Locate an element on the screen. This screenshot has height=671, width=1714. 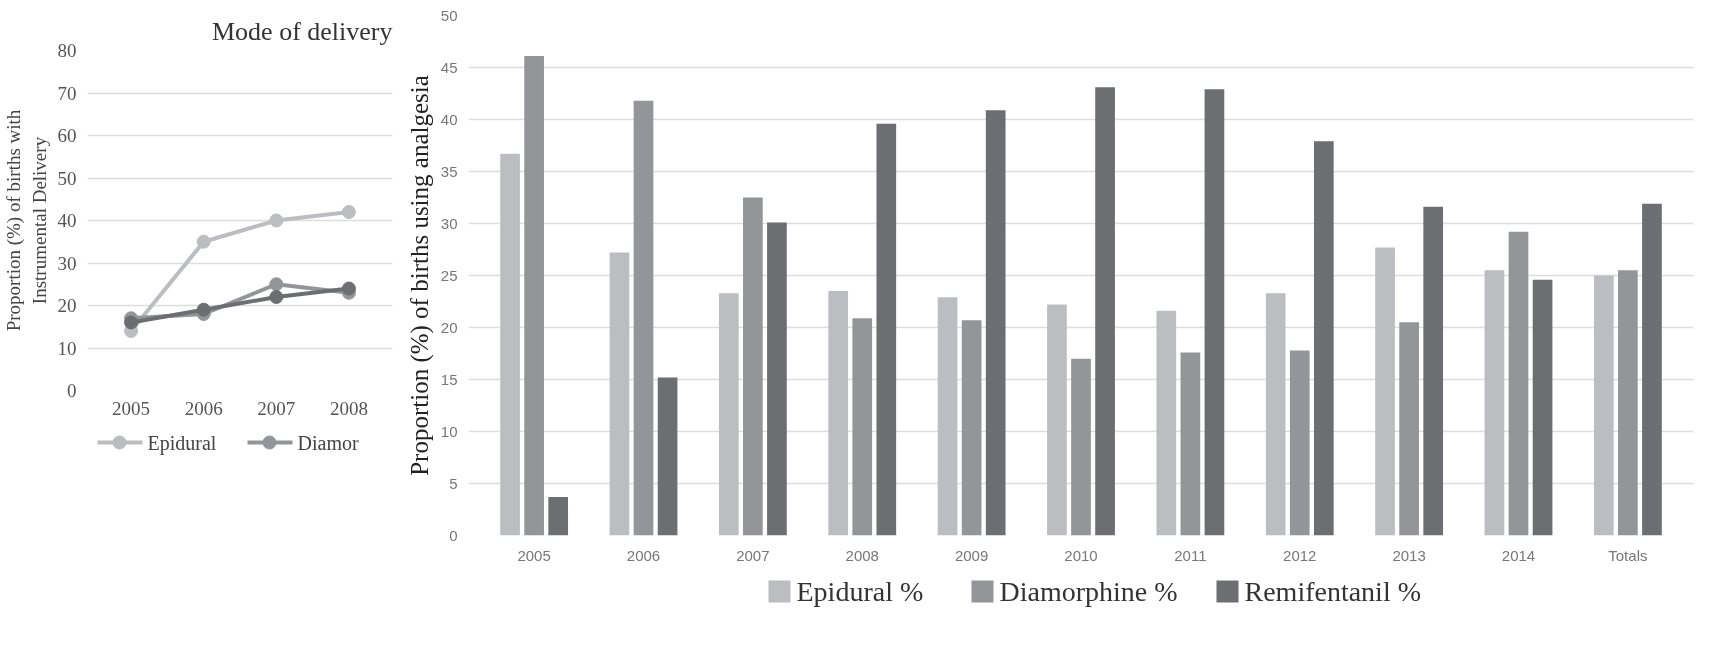
y-axis-title: Proportion (%) of births using analgesia is located at coordinates (419, 275).